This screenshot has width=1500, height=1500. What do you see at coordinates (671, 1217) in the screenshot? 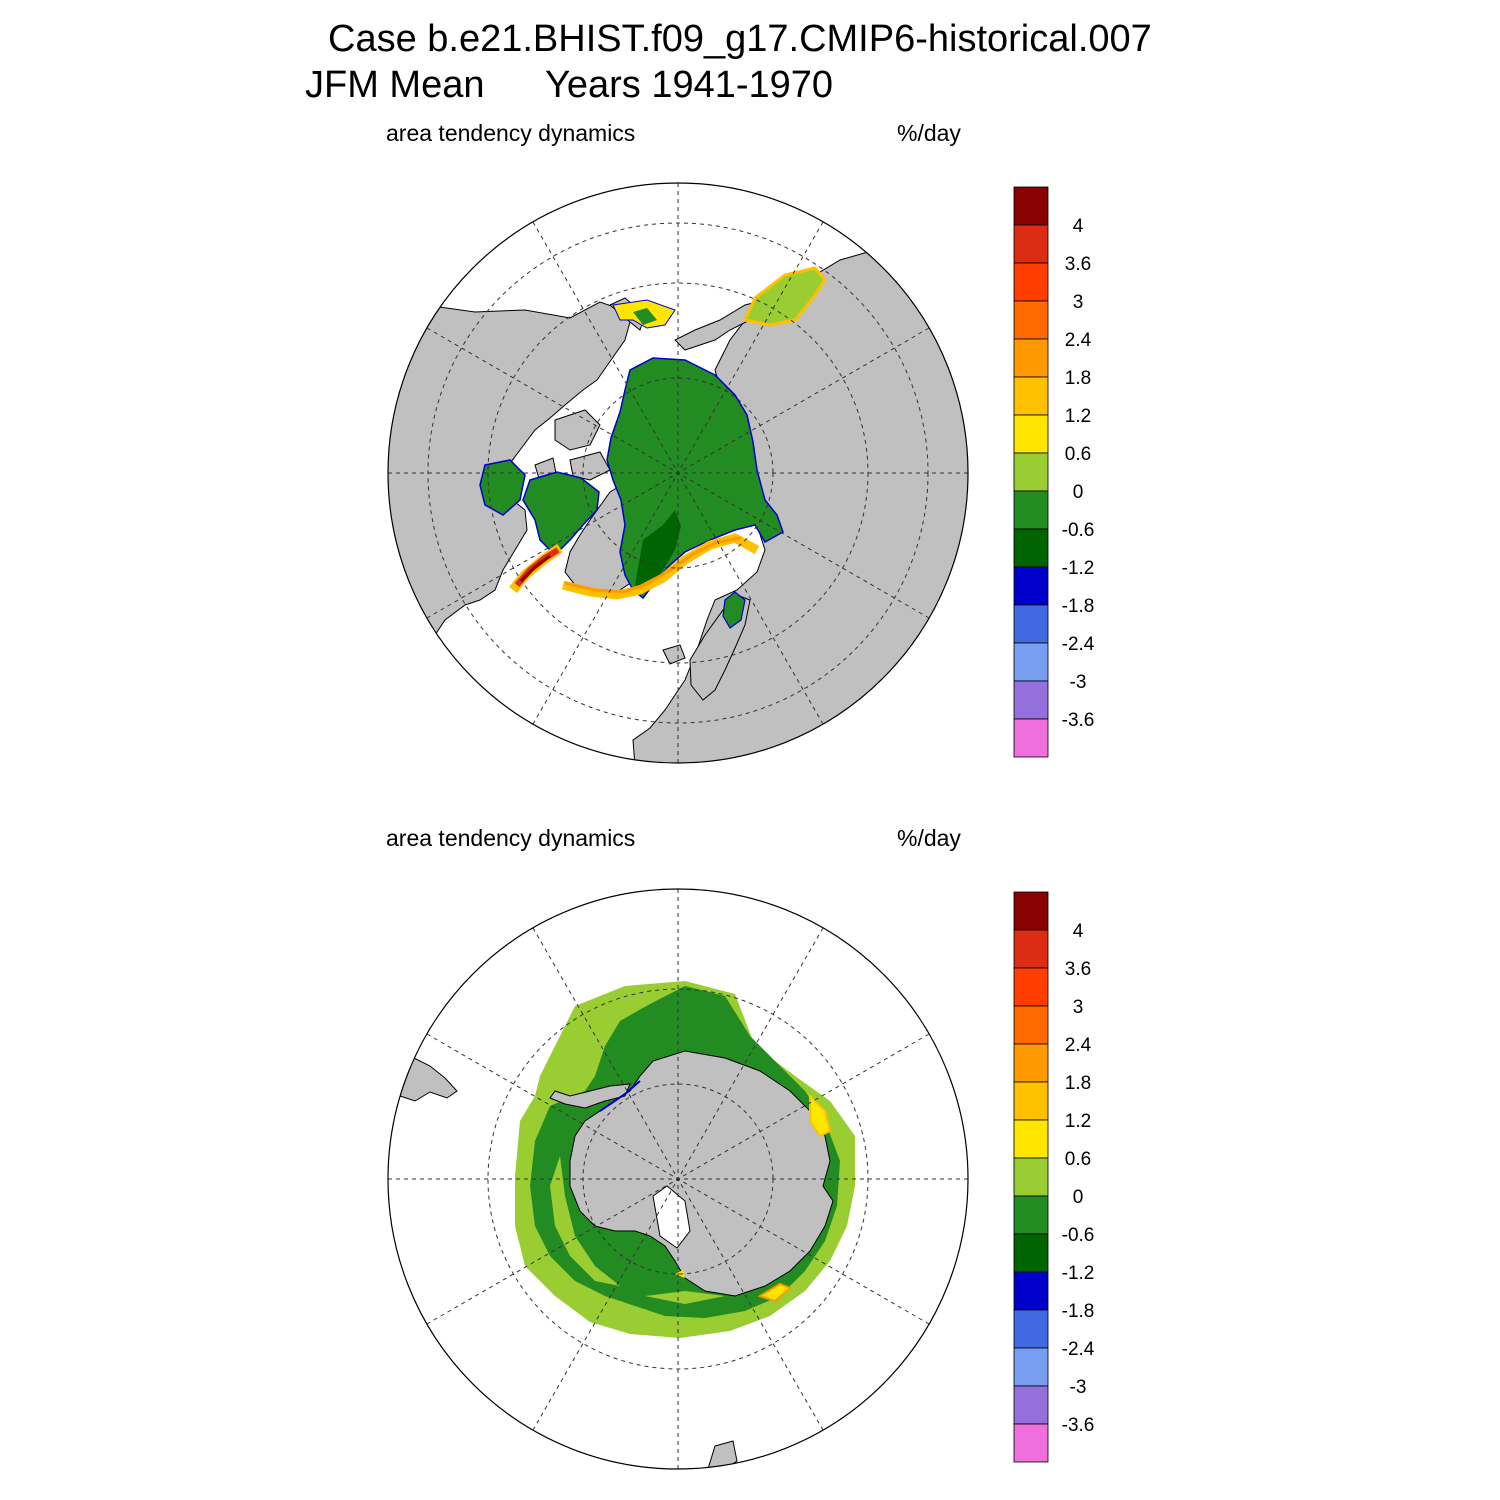
I see `ross-ice-shelf` at bounding box center [671, 1217].